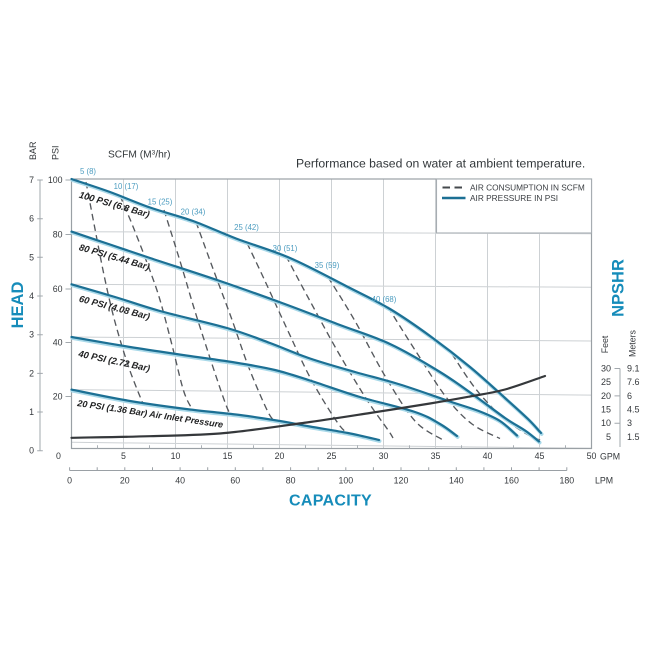 The image size is (650, 655). I want to click on svg-text: 1, so click(31, 412).